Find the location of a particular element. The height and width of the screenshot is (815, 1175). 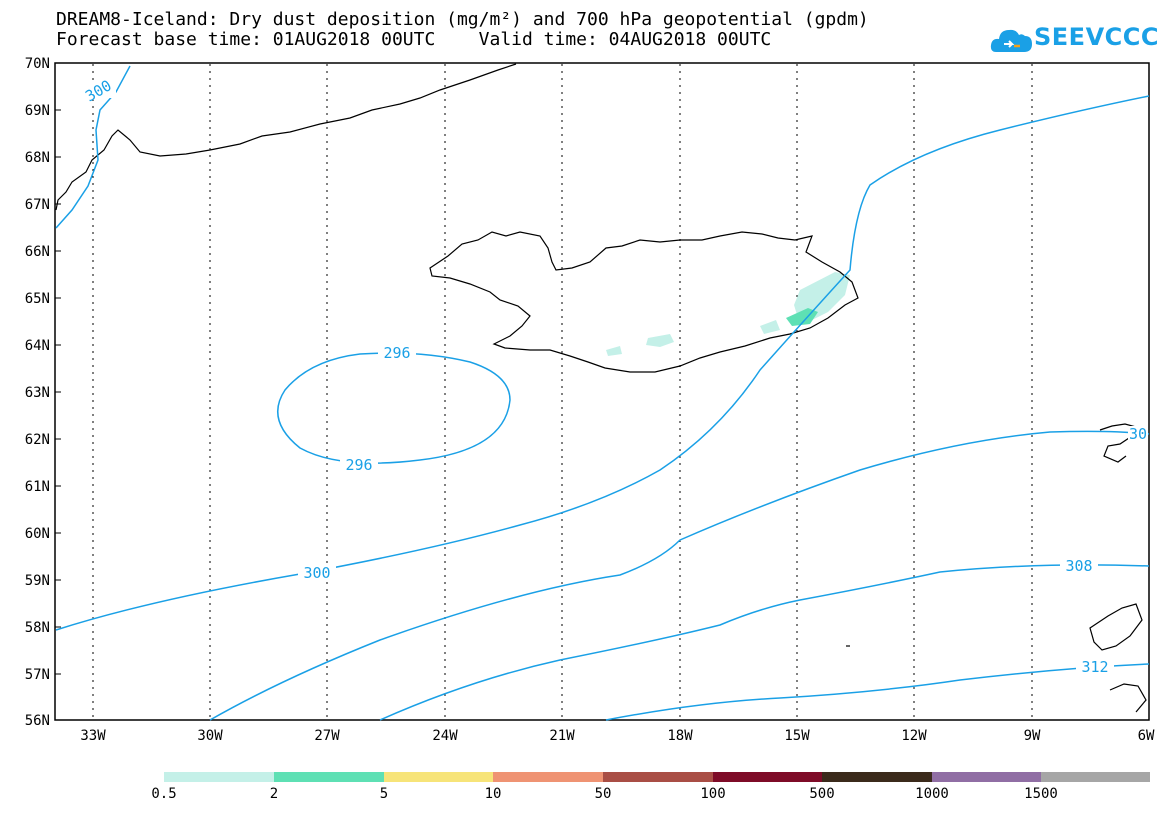

colorbar-label: 100 is located at coordinates (712, 794).